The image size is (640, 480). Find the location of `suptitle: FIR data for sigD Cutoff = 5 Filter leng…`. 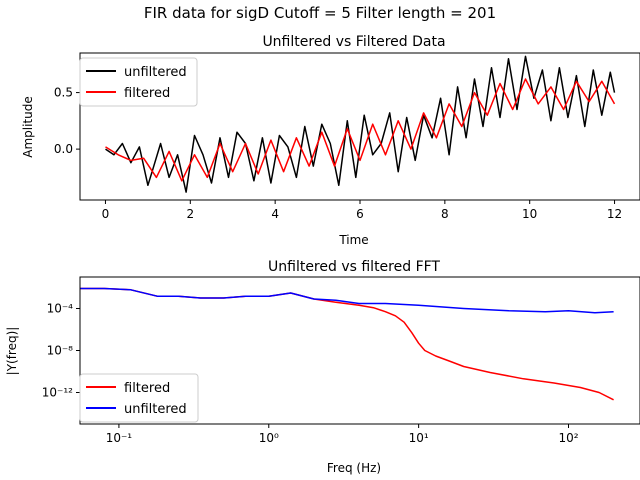

suptitle: FIR data for sigD Cutoff = 5 Filter leng… is located at coordinates (320, 13).